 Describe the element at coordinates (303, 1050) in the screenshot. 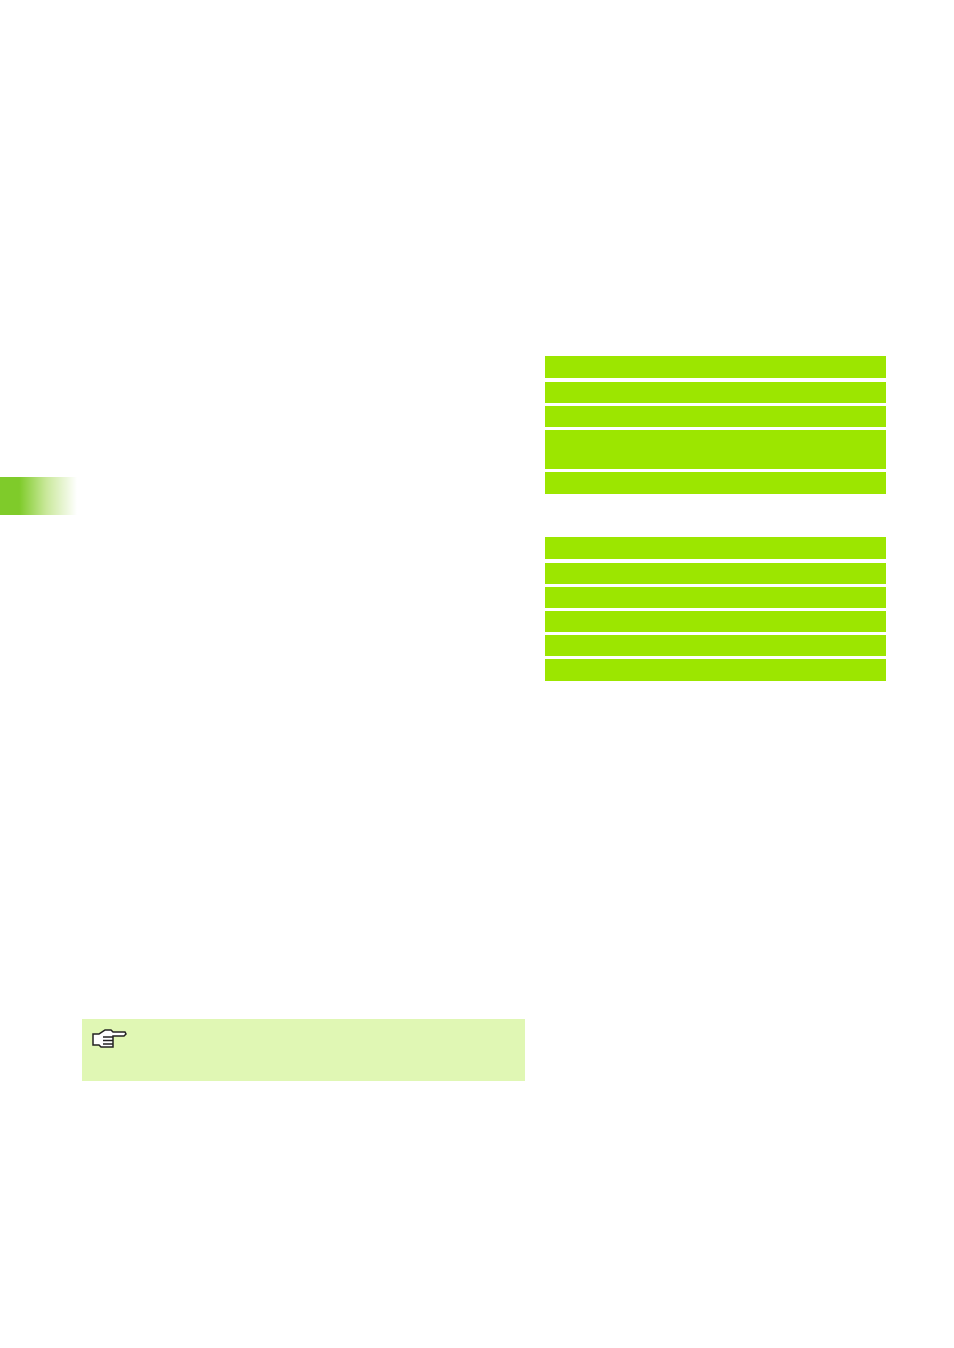

I see `note-box` at that location.